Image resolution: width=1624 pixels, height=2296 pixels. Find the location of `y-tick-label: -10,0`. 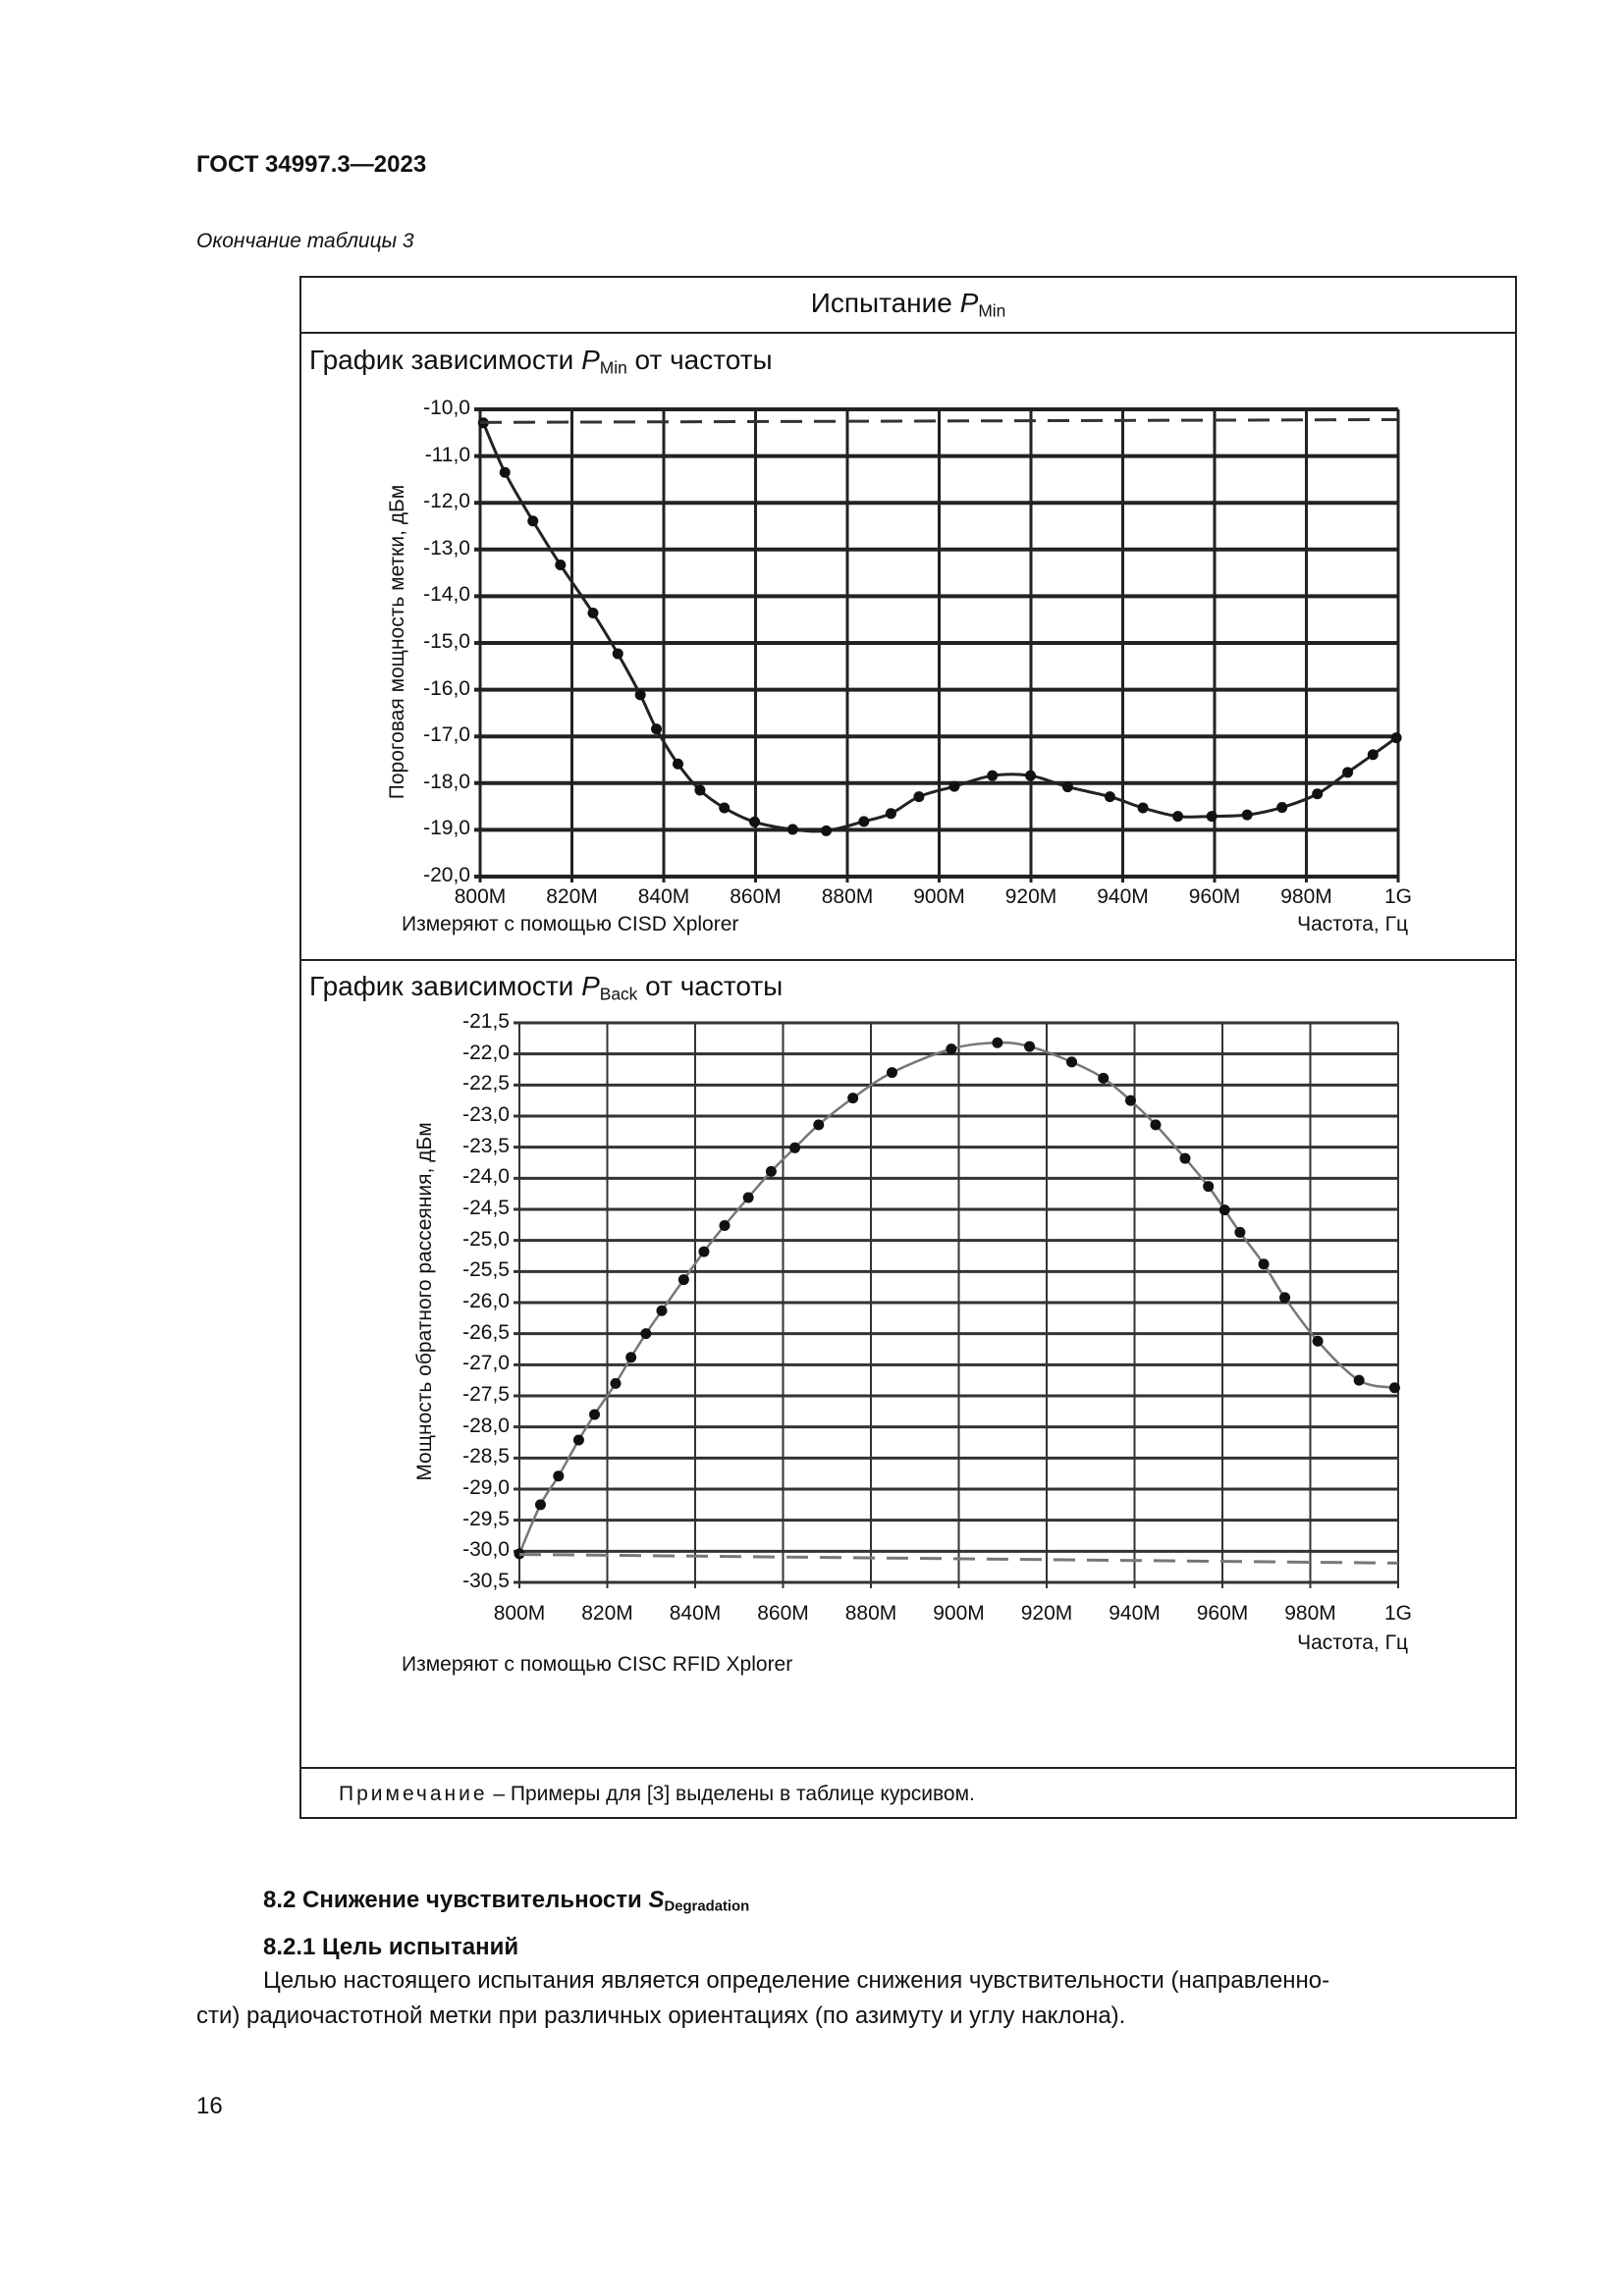

y-tick-label: -10,0 is located at coordinates (446, 408).